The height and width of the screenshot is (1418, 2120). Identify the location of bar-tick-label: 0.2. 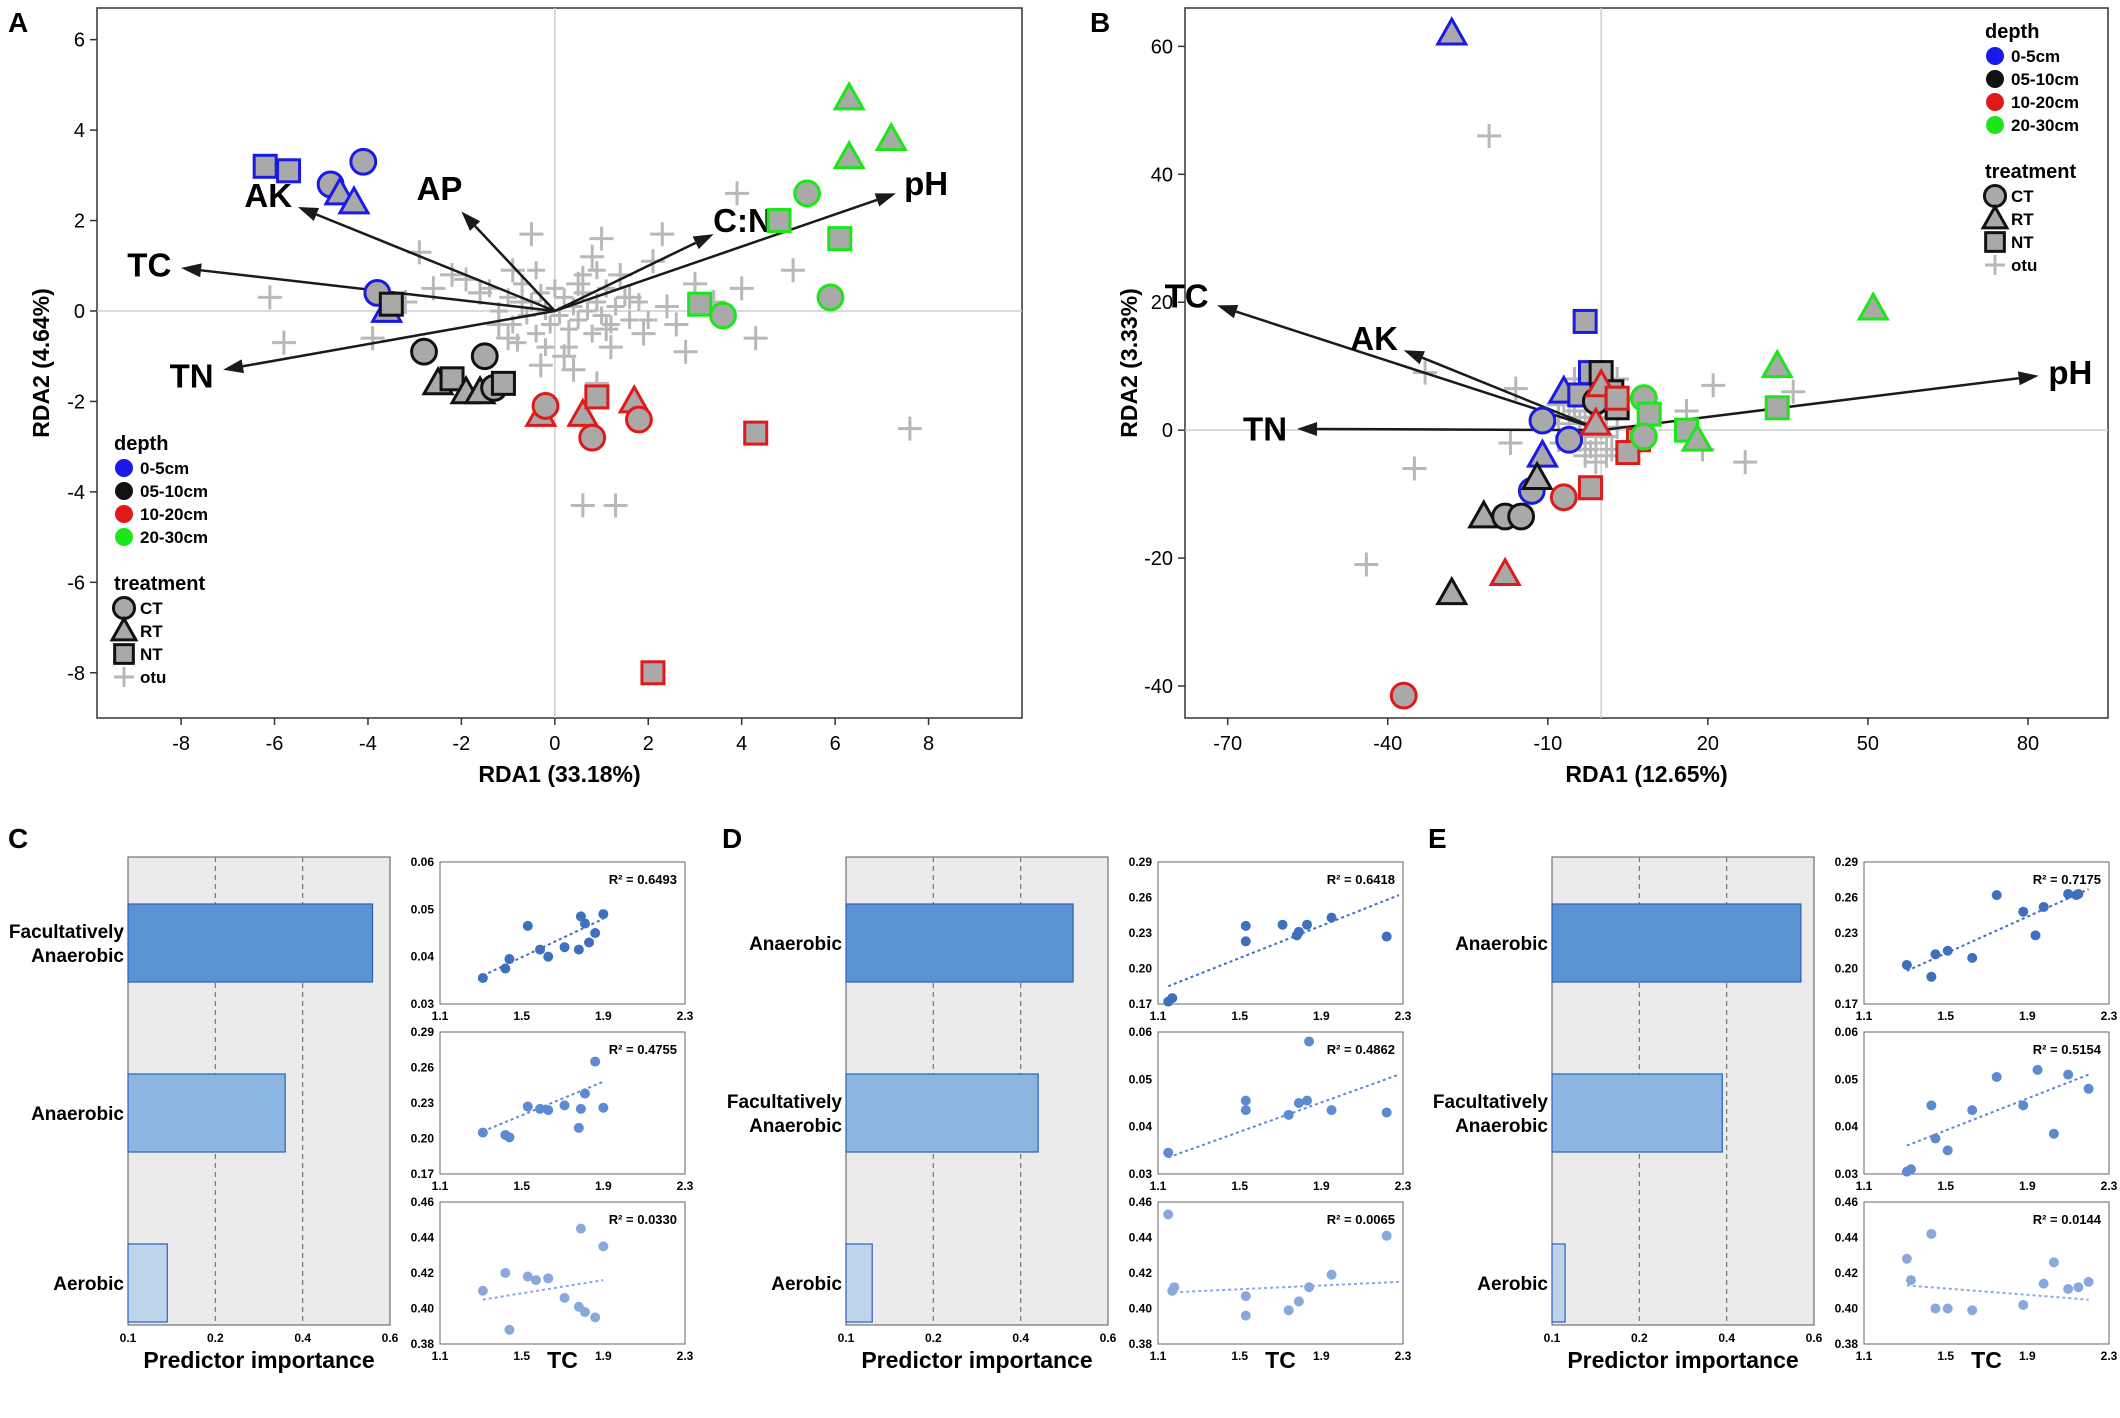
(215, 1338).